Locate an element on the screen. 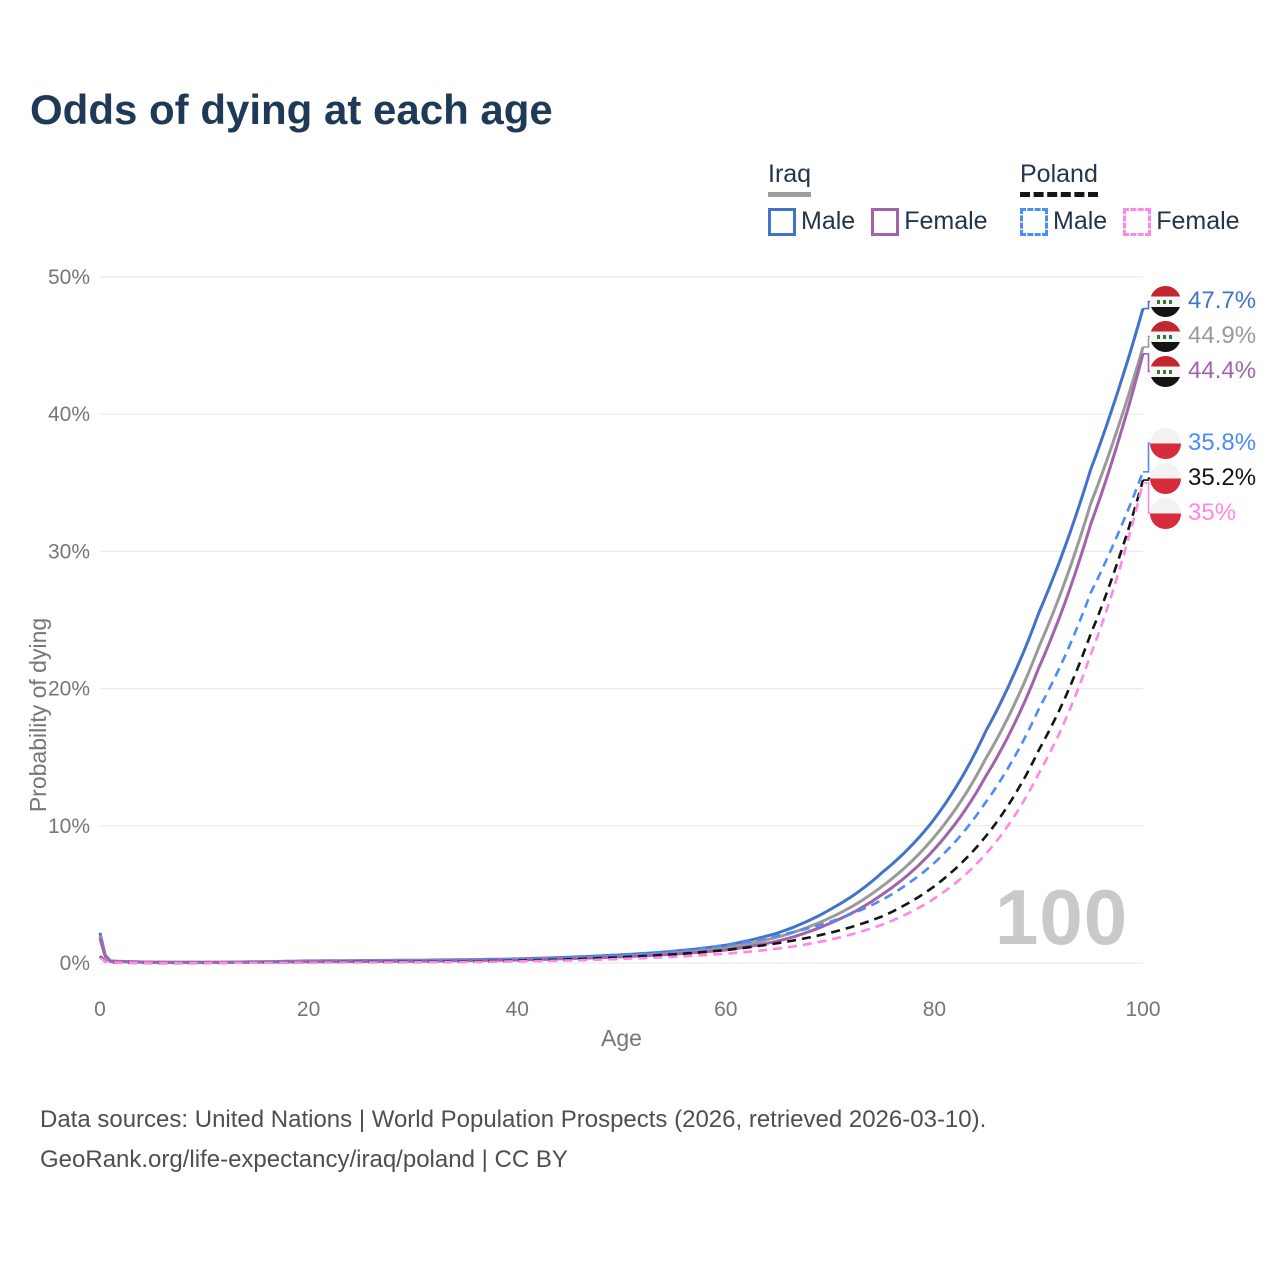  x-axis-title: Age is located at coordinates (621, 1038).